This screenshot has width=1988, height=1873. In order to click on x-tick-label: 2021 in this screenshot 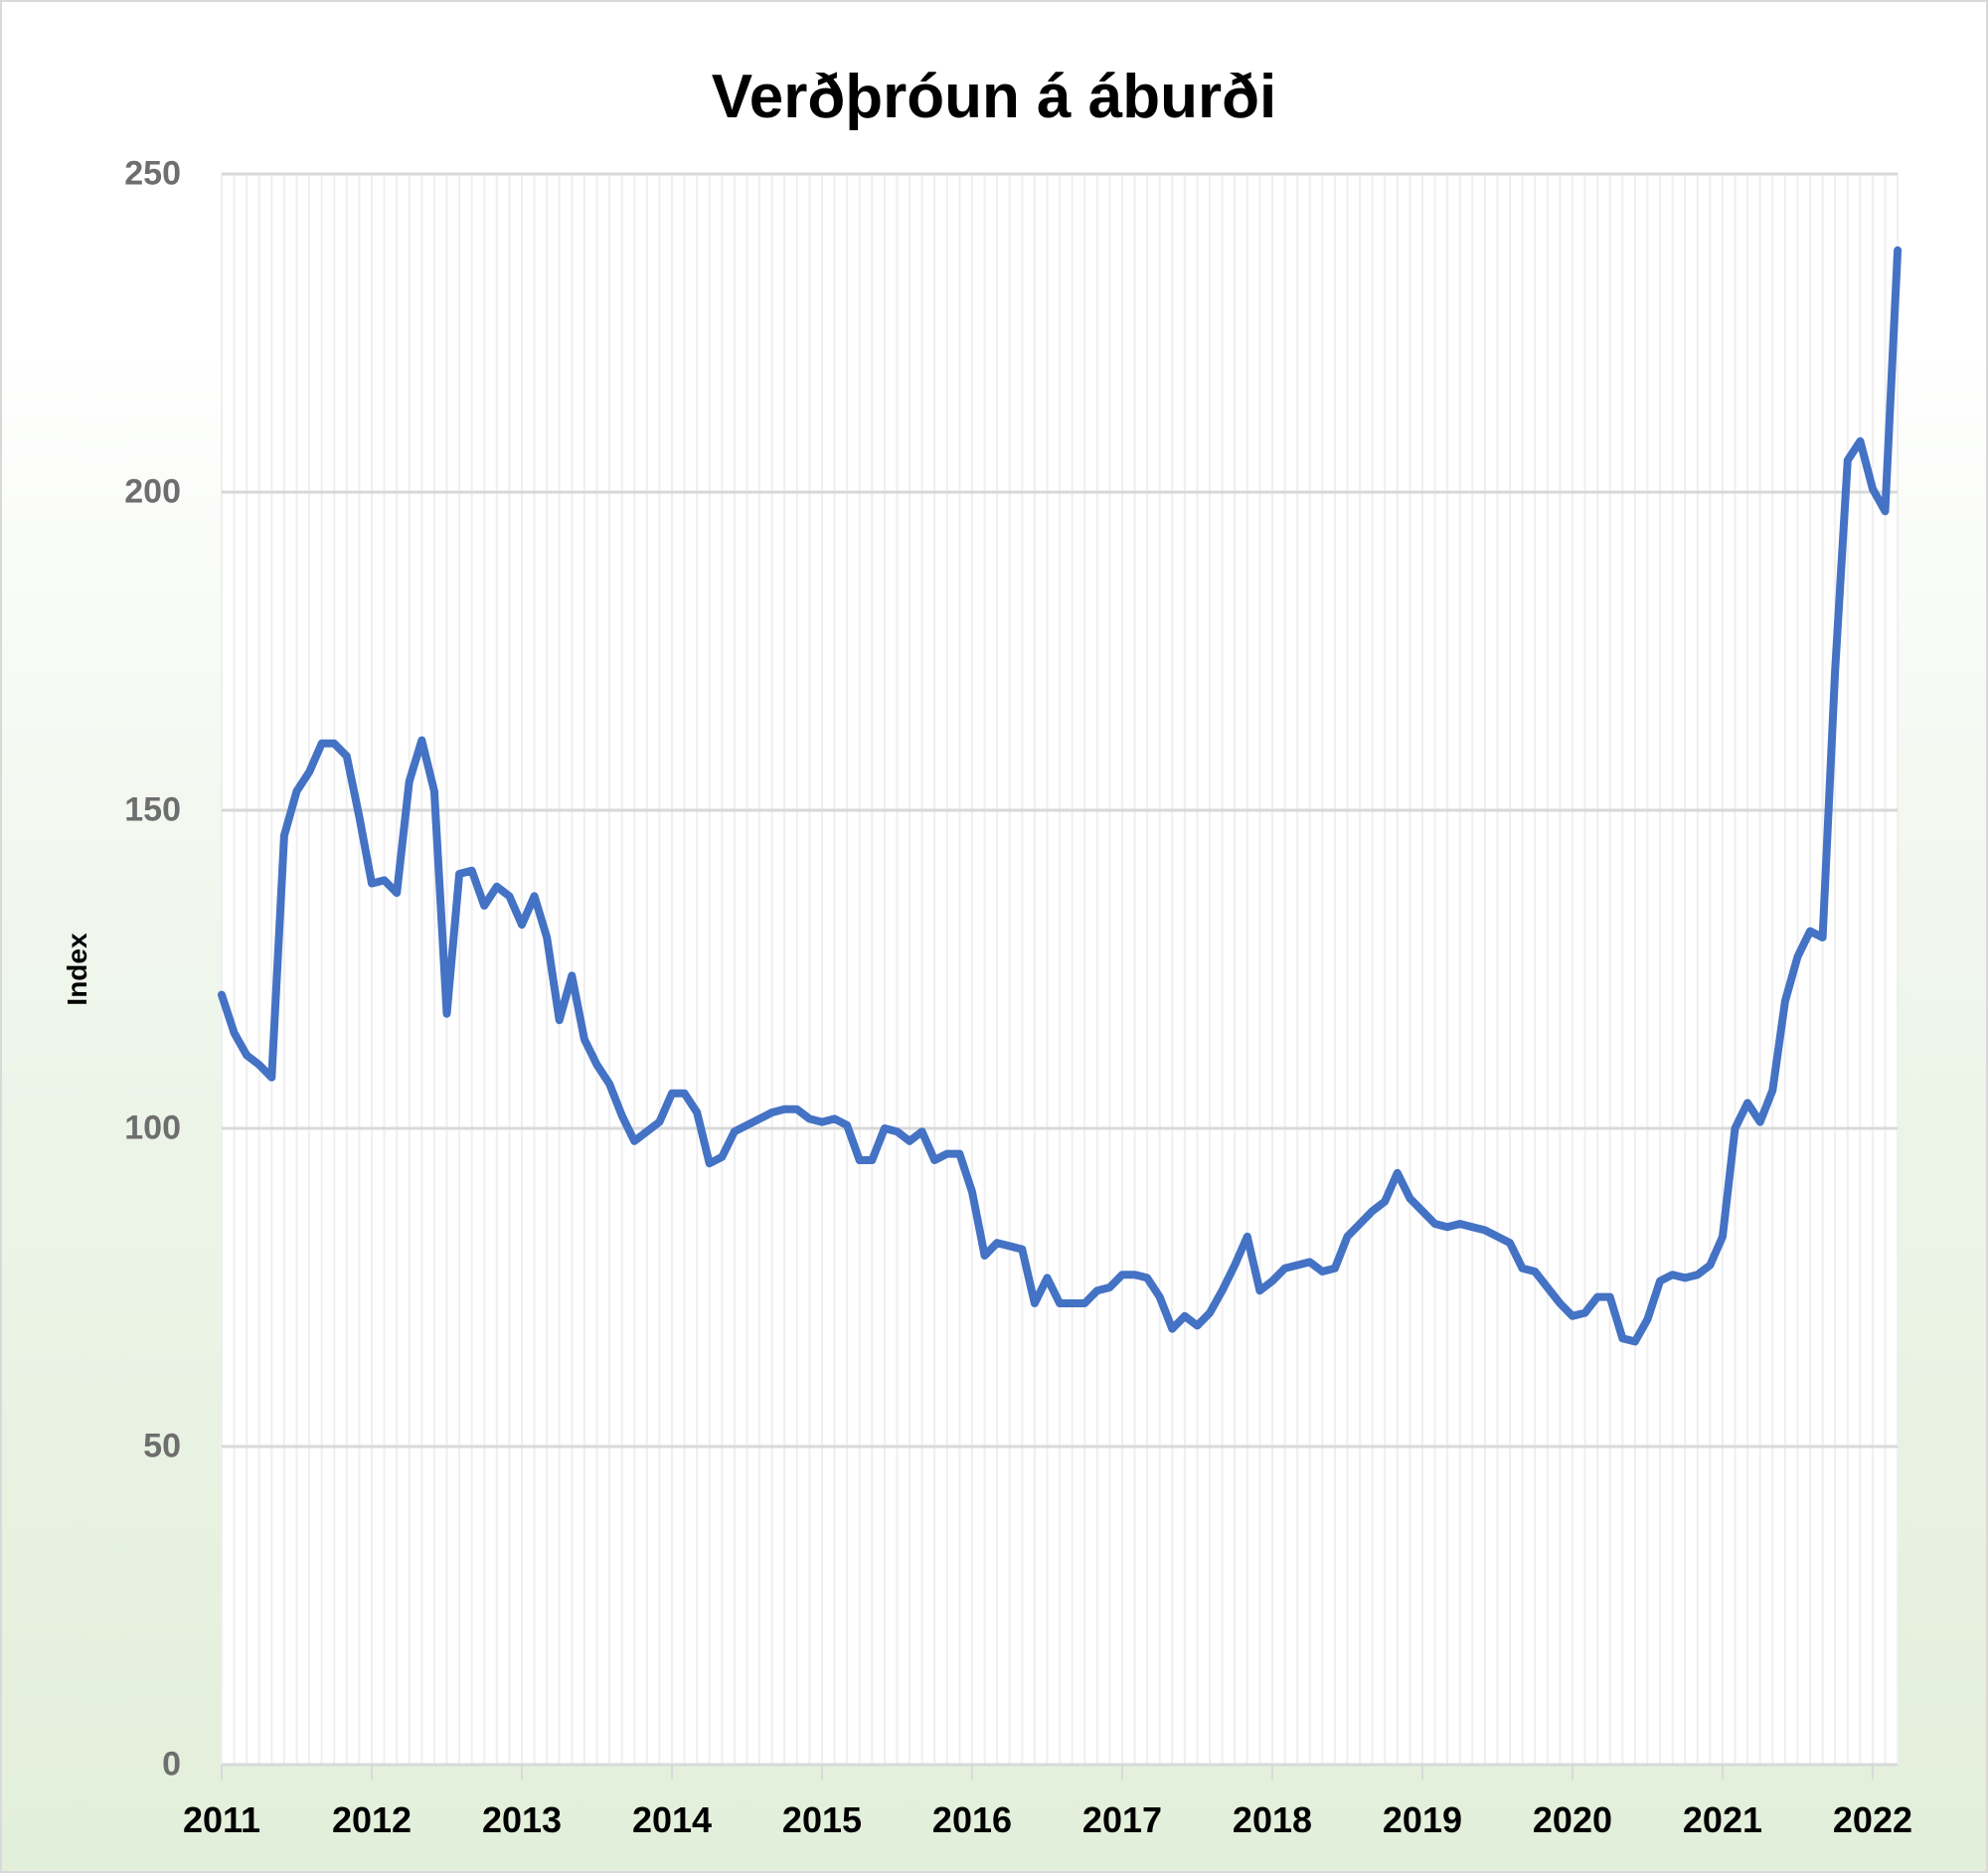, I will do `click(1722, 1819)`.